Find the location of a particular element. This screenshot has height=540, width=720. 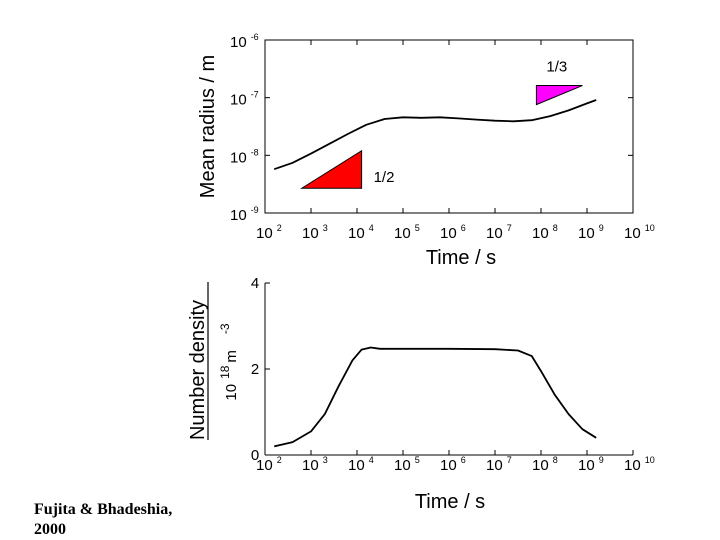

slope-label: 1/2 is located at coordinates (384, 177).